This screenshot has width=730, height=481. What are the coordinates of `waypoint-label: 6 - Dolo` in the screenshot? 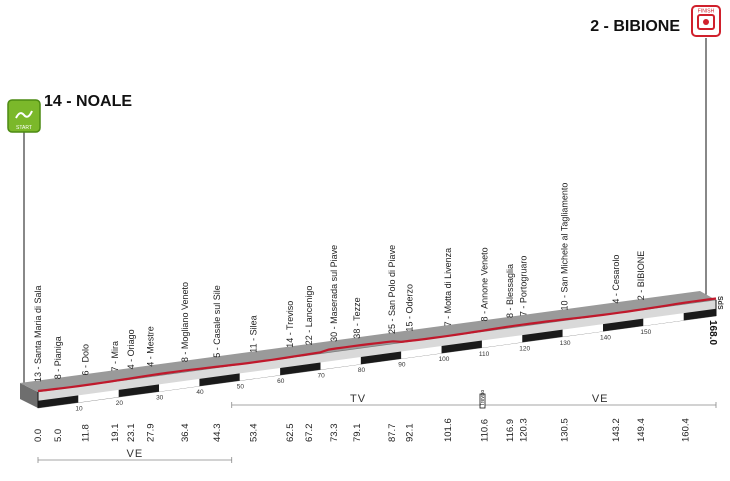 It's located at (86, 360).